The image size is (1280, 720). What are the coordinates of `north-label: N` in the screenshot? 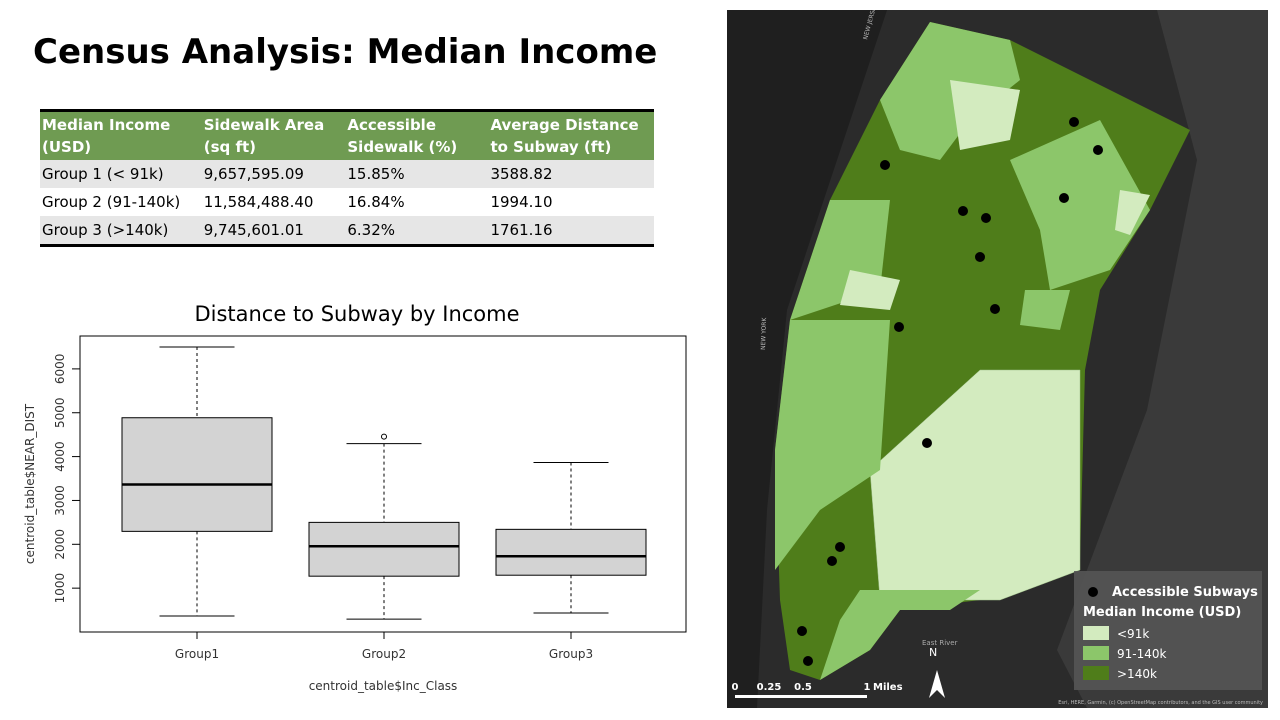 It's located at (933, 652).